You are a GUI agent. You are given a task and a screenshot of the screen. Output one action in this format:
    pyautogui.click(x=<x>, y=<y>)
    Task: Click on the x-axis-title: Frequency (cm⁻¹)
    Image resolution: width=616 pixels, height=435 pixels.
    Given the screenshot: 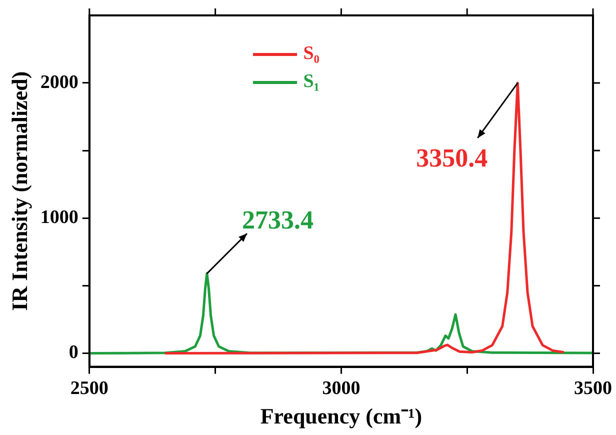 What is the action you would take?
    pyautogui.click(x=341, y=415)
    